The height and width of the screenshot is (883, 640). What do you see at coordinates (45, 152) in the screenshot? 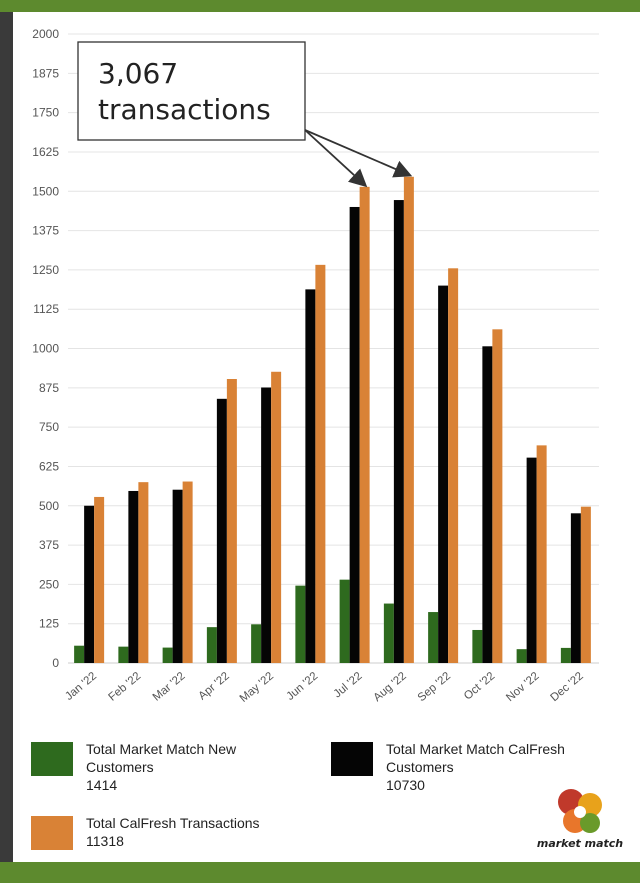
I see `y-tick-label: 1625` at bounding box center [45, 152].